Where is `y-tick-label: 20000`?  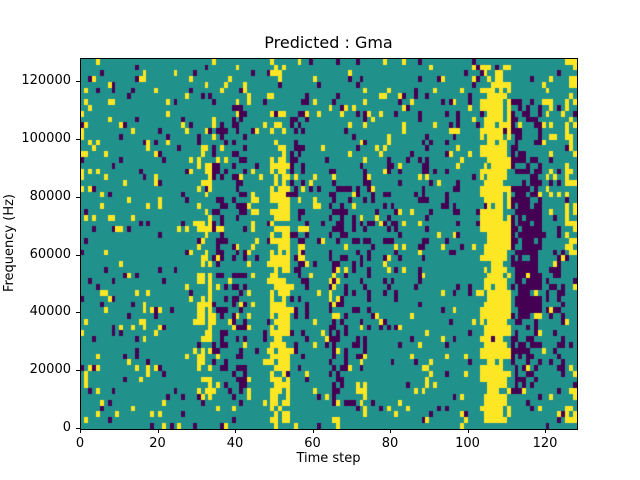 y-tick-label: 20000 is located at coordinates (50, 370).